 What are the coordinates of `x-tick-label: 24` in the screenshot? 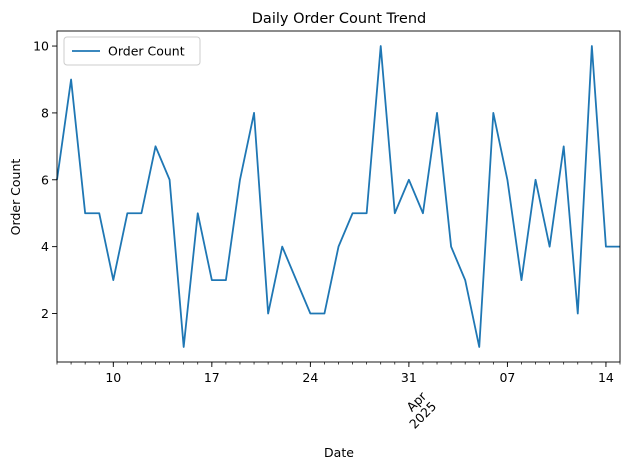 It's located at (310, 377).